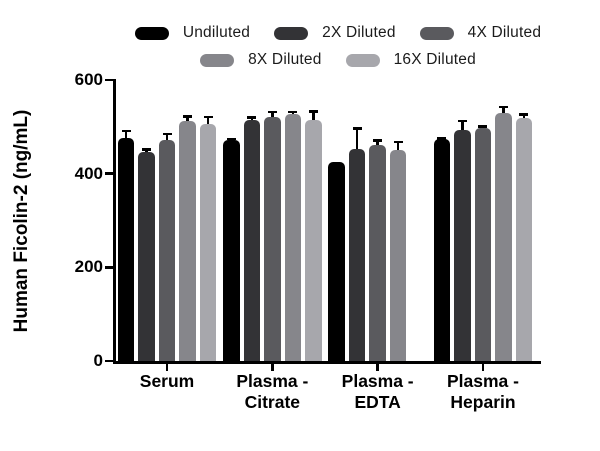  I want to click on legend-row: Undiluted 2X Diluted 4X Diluted, so click(338, 33).